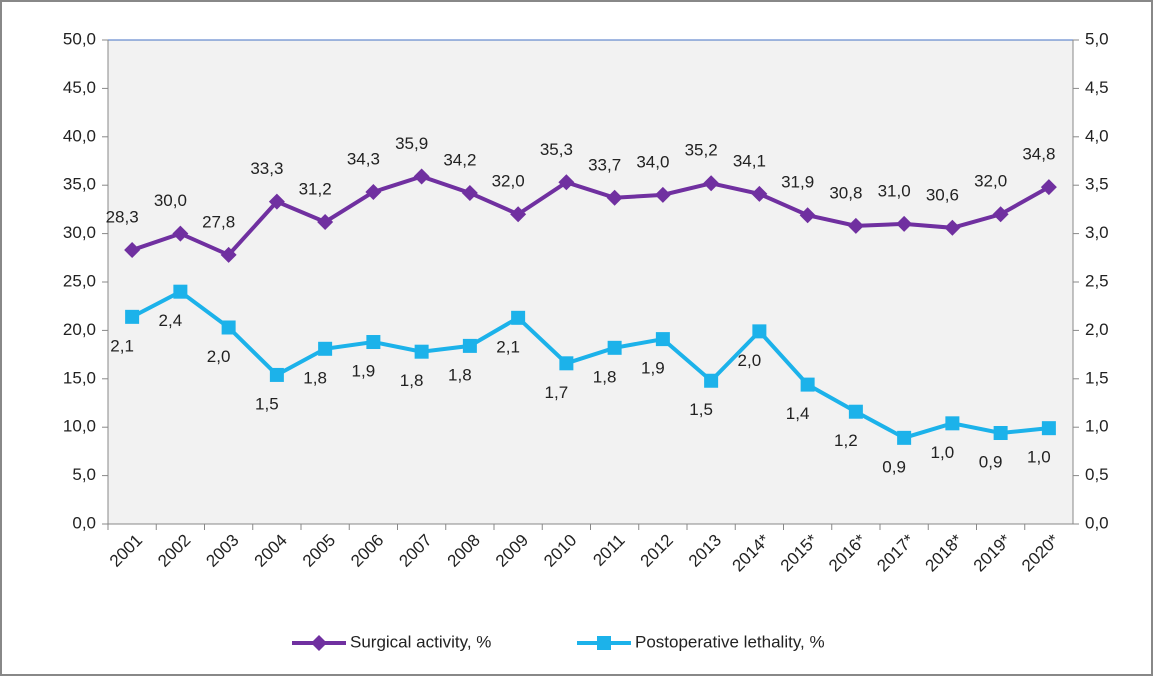  What do you see at coordinates (604, 164) in the screenshot?
I see `data-label: 33,7` at bounding box center [604, 164].